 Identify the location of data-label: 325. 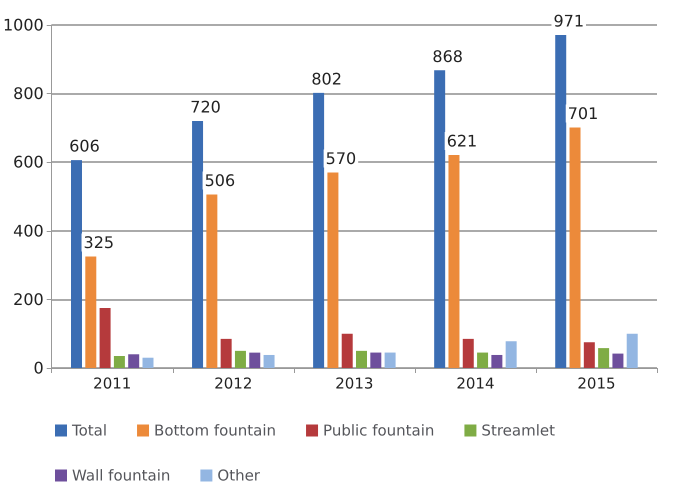
(99, 242).